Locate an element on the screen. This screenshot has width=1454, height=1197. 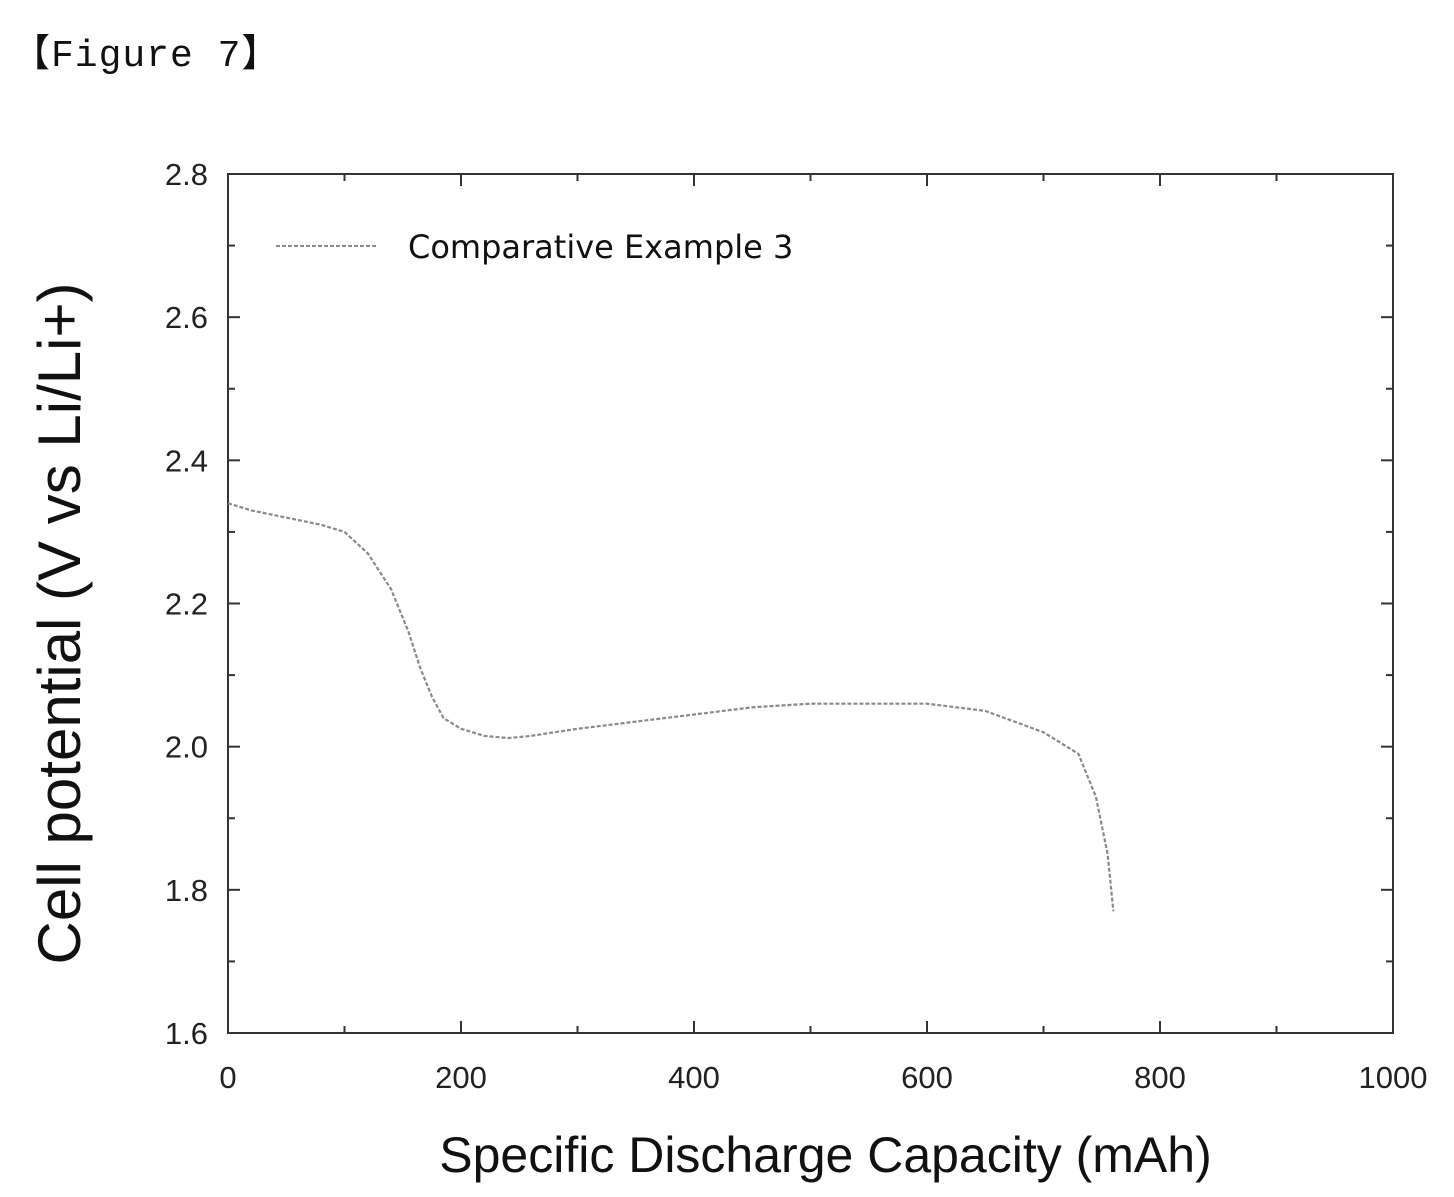
y-tick-label: 2.0 is located at coordinates (186, 747).